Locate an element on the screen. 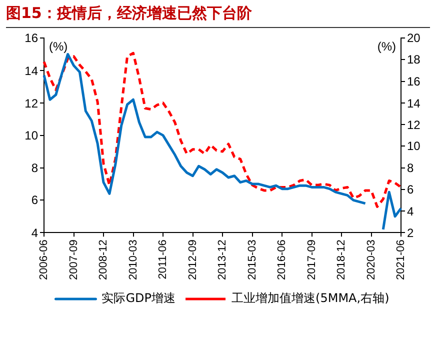  y-tick-label: 14 is located at coordinates (31, 71).